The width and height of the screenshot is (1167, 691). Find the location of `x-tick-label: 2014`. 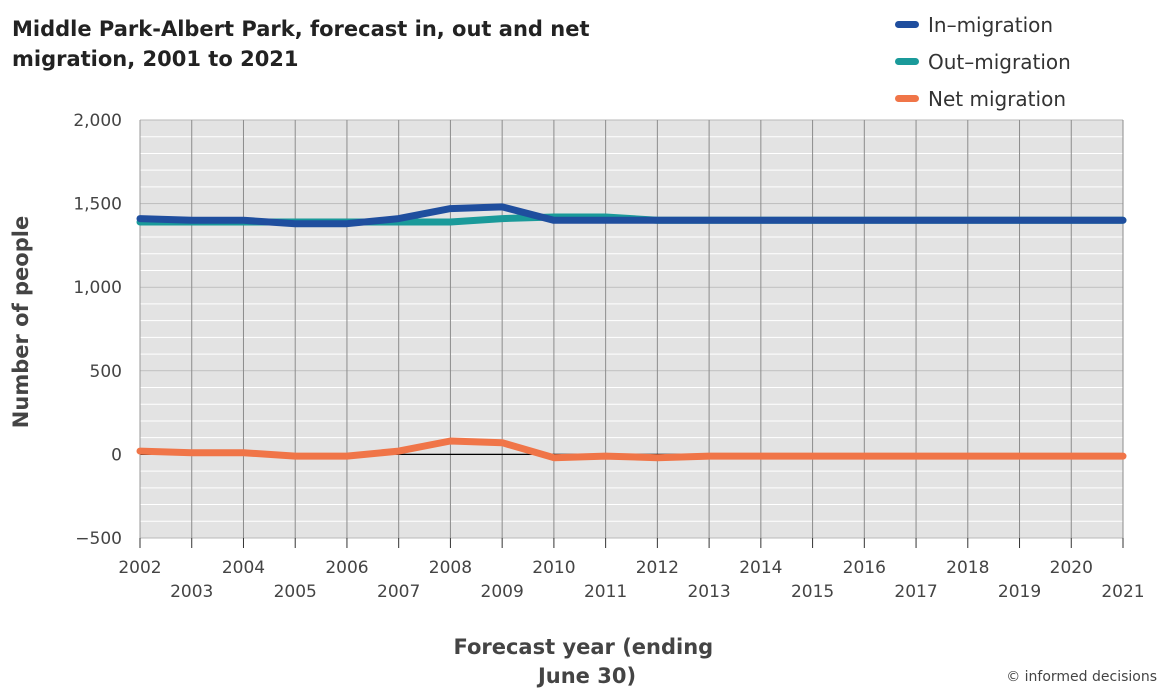

x-tick-label: 2014 is located at coordinates (760, 568).